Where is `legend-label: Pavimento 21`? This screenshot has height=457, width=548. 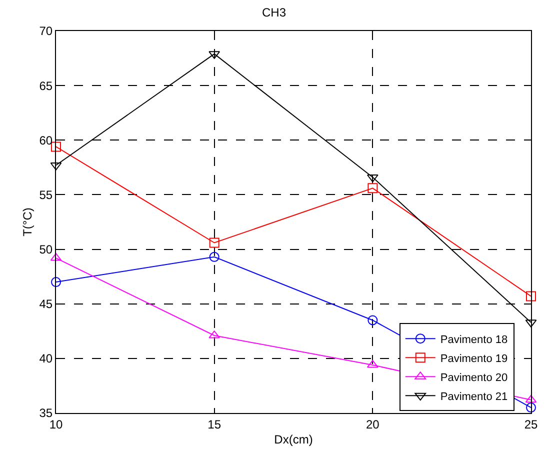
legend-label: Pavimento 21 is located at coordinates (474, 396).